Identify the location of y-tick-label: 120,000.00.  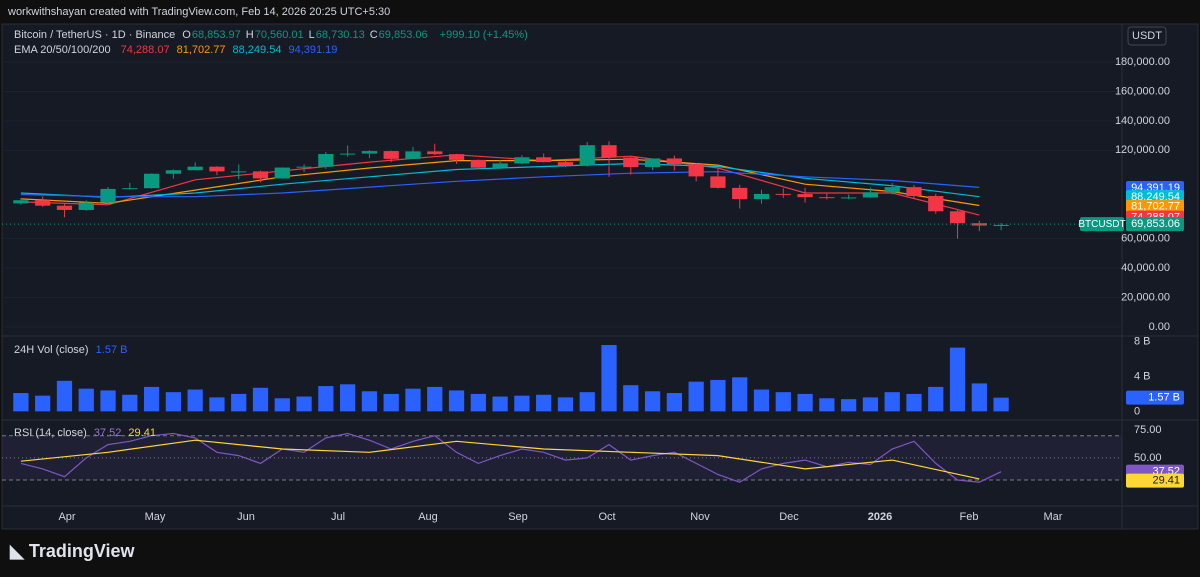
(1142, 150).